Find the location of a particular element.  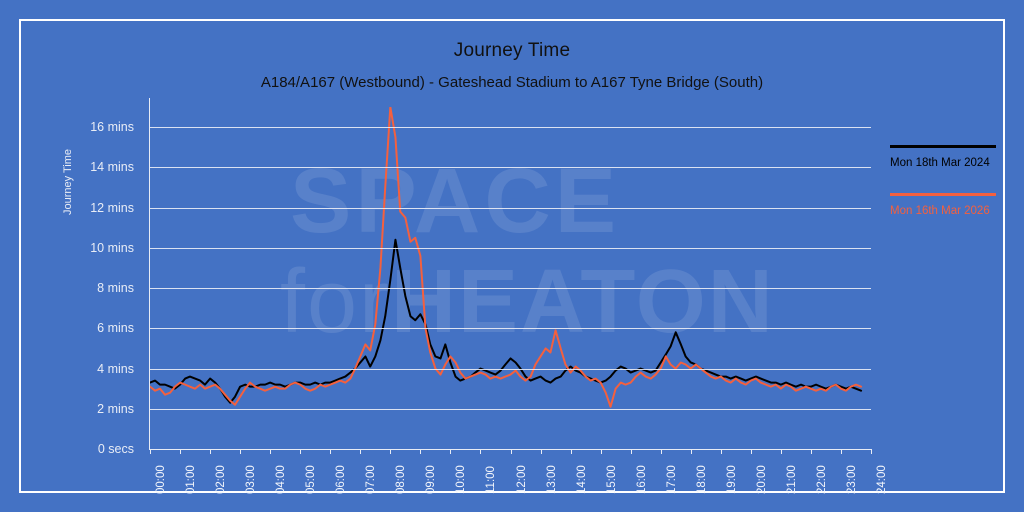

chart-legend: Mon 18th Mar 2024 Mon 16th Mar 2026 is located at coordinates (946, 193).